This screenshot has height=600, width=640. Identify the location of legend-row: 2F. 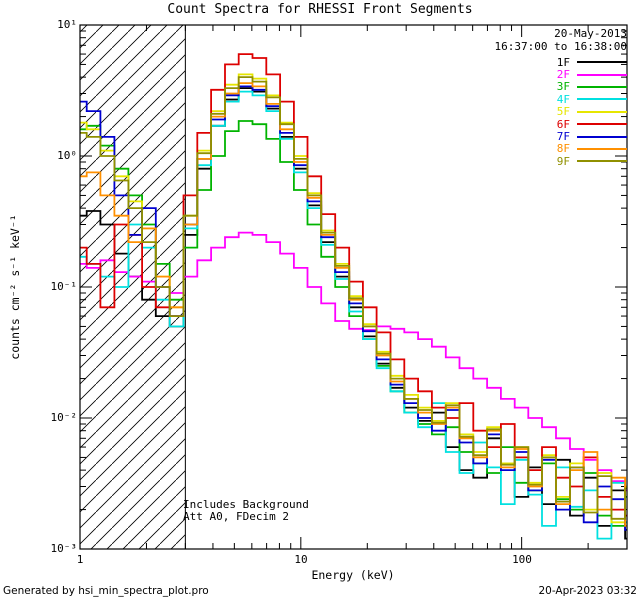
(591, 75).